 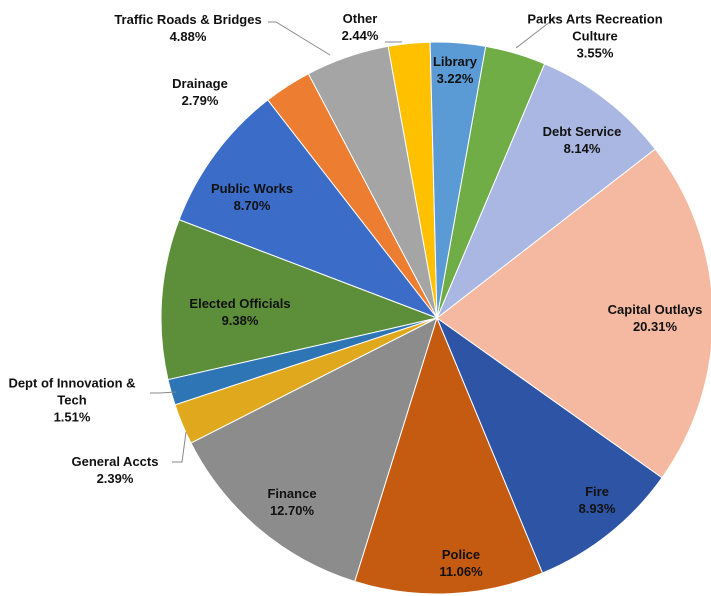 I want to click on value-label: 11.06%, so click(x=461, y=571).